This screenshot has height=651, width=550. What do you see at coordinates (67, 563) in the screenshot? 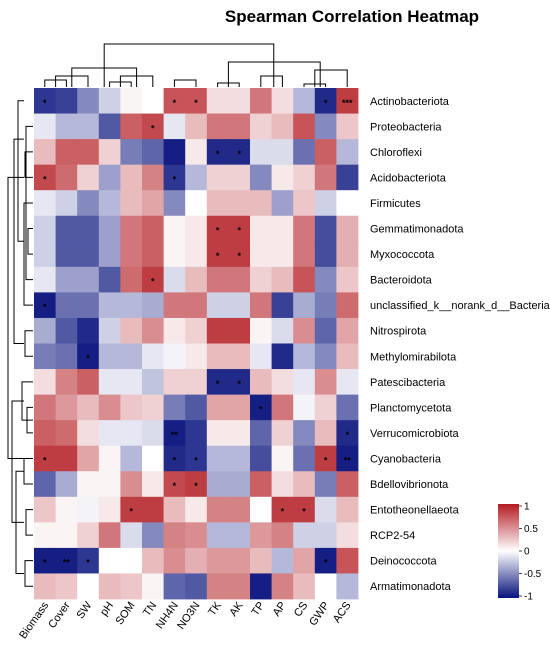
I see `significance-mark: **` at bounding box center [67, 563].